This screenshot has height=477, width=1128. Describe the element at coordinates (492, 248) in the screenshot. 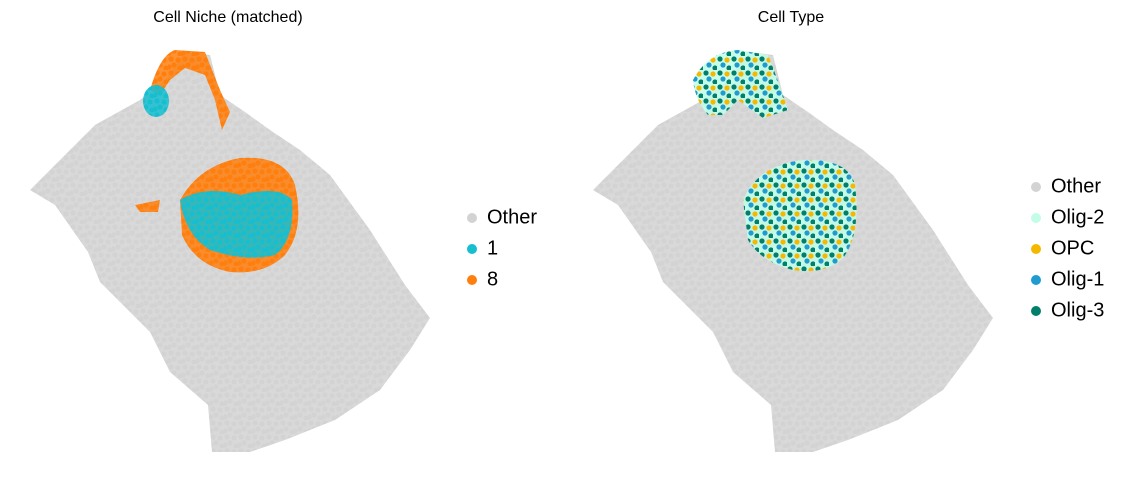

I see `legend-label: 1` at that location.